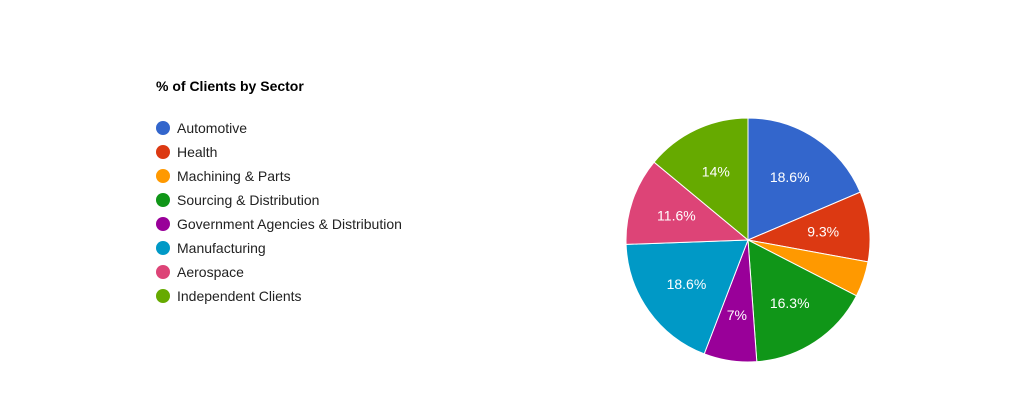 The height and width of the screenshot is (401, 1026). I want to click on legend-item: Health, so click(279, 152).